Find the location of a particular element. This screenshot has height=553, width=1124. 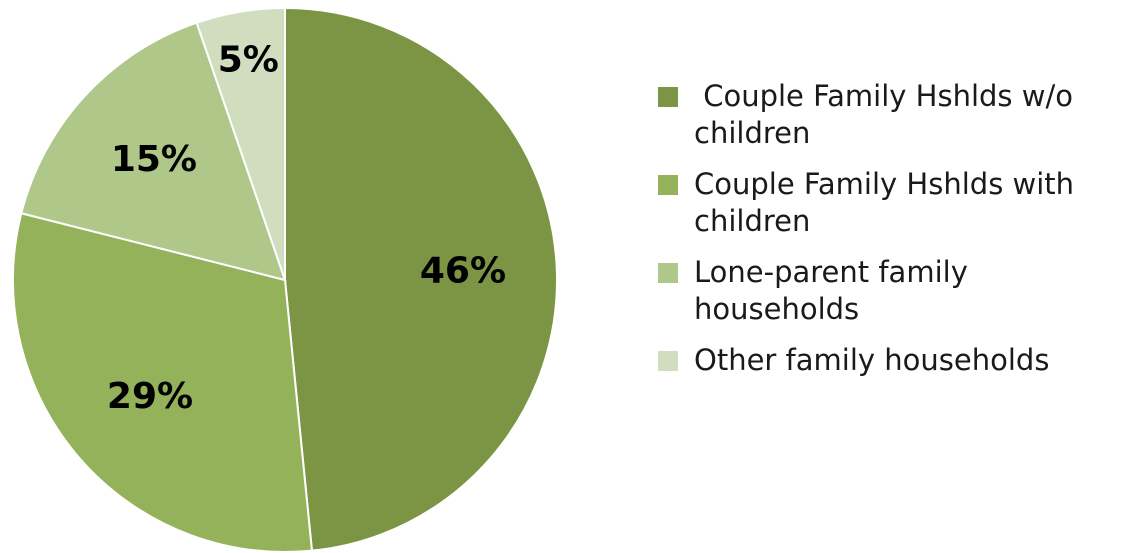

legend-item-couple-without-children: Couple Family Hshlds w/o children is located at coordinates (888, 115).